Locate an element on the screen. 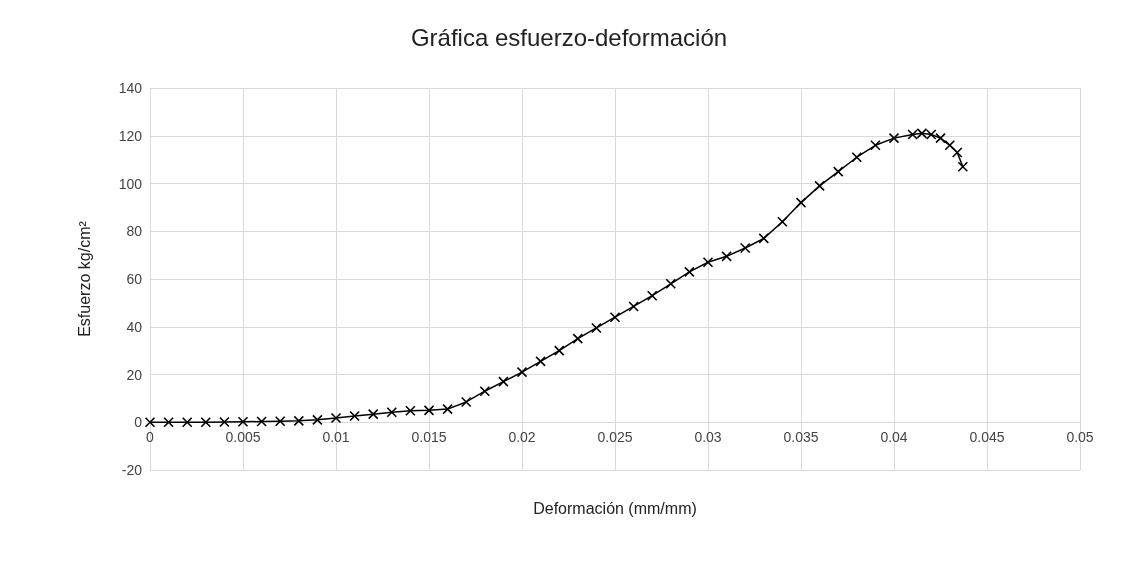  x-tick-label: 0.03 is located at coordinates (708, 437).